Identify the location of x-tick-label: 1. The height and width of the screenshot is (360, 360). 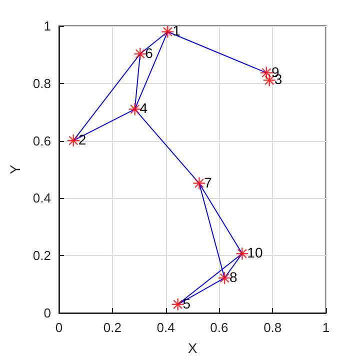
(326, 327).